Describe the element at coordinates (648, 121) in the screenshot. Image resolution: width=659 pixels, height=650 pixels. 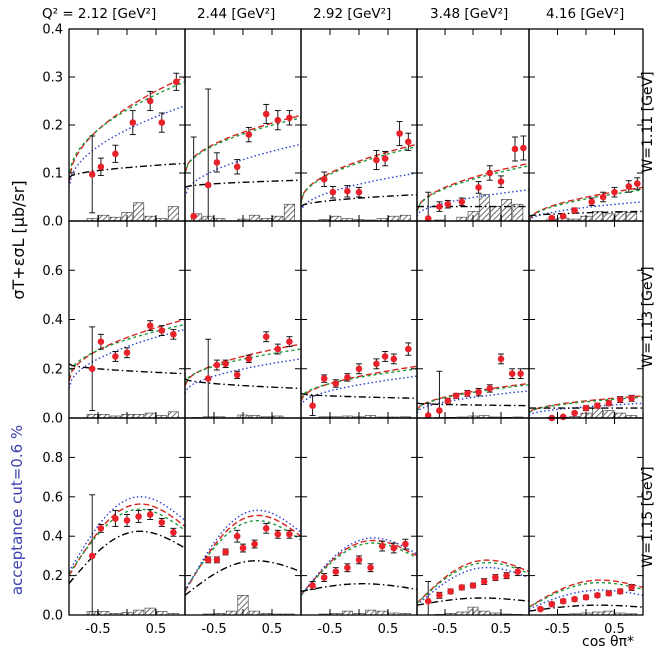
I see `row-label-w111: W=1.11 [GeV]` at that location.